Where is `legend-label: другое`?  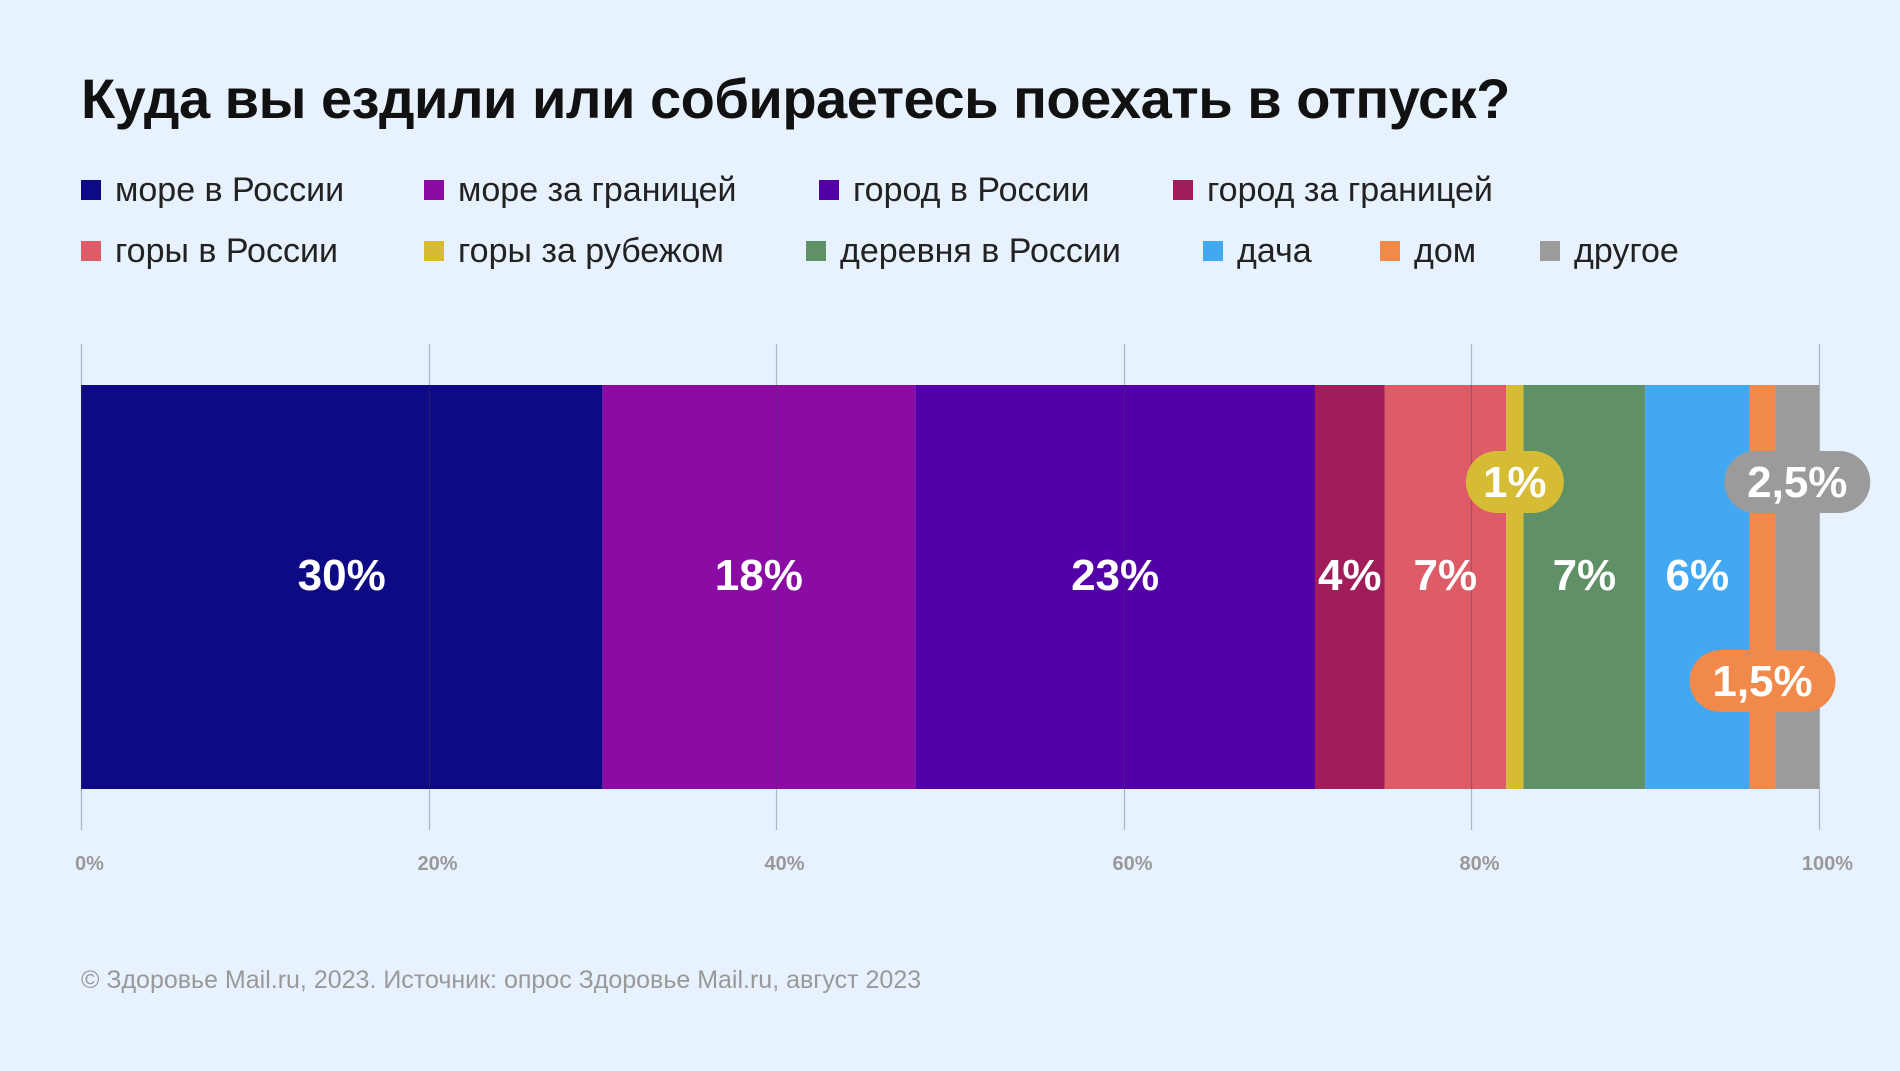 legend-label: другое is located at coordinates (1626, 250).